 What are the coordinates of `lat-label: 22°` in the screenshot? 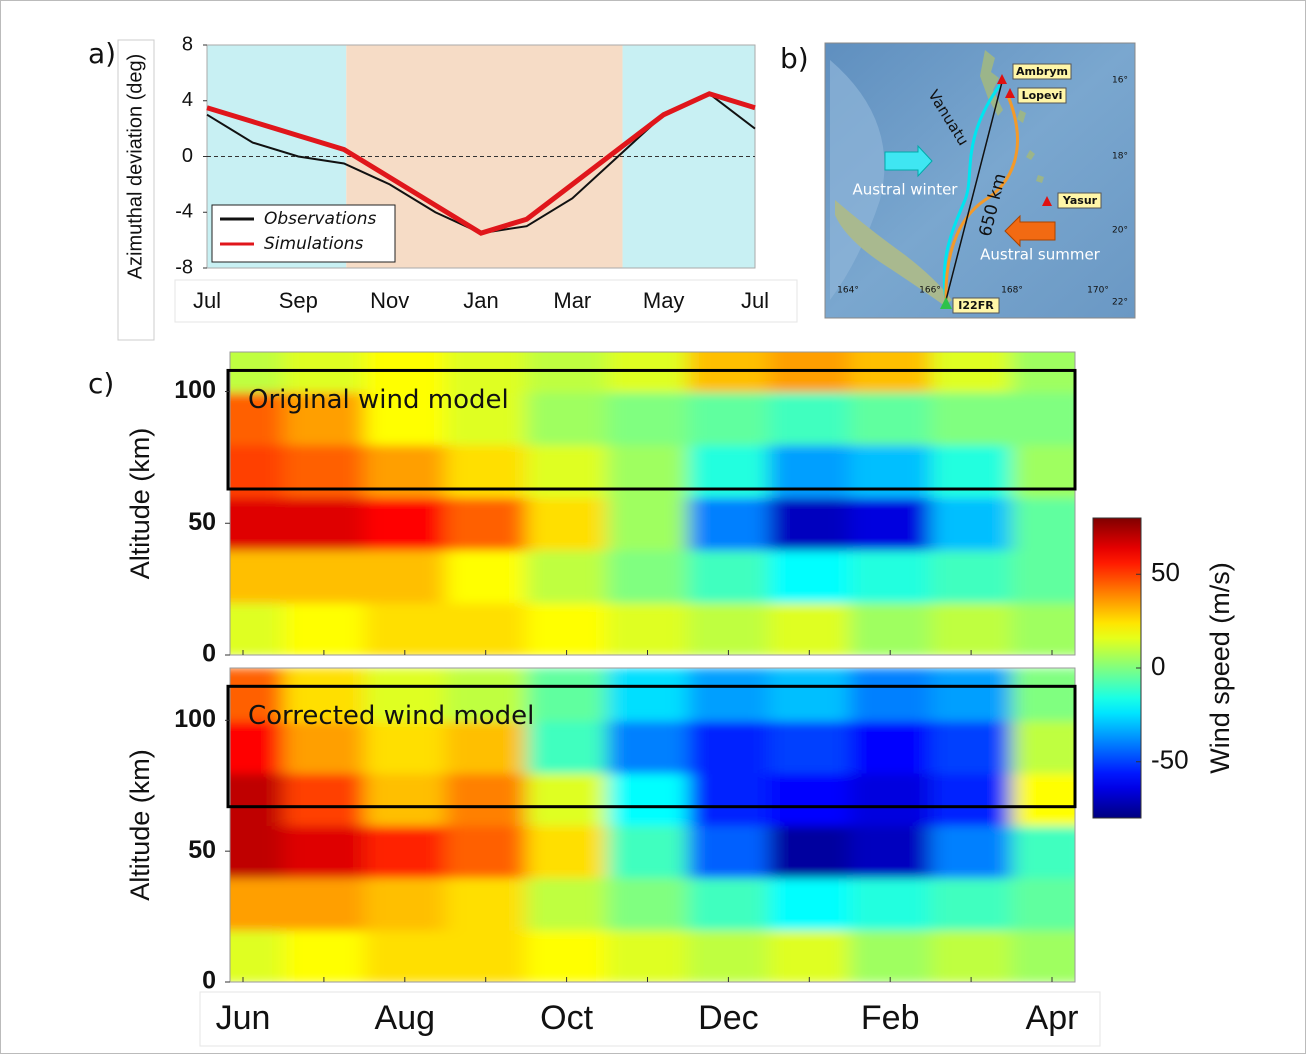 It's located at (1120, 303).